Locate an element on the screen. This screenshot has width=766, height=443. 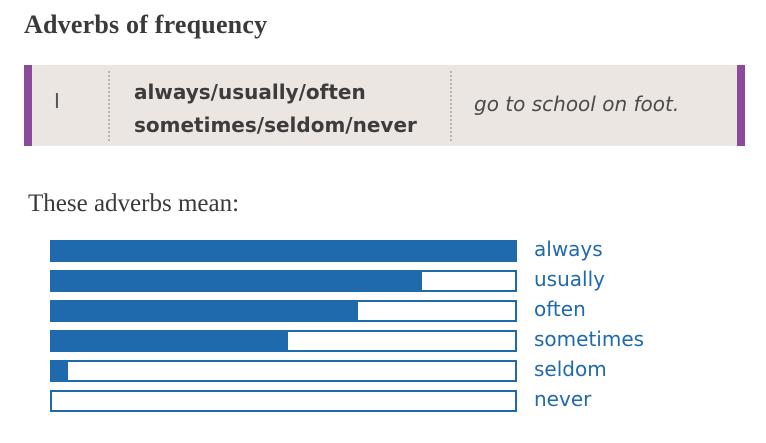
scale-bar-usually is located at coordinates (283, 281).